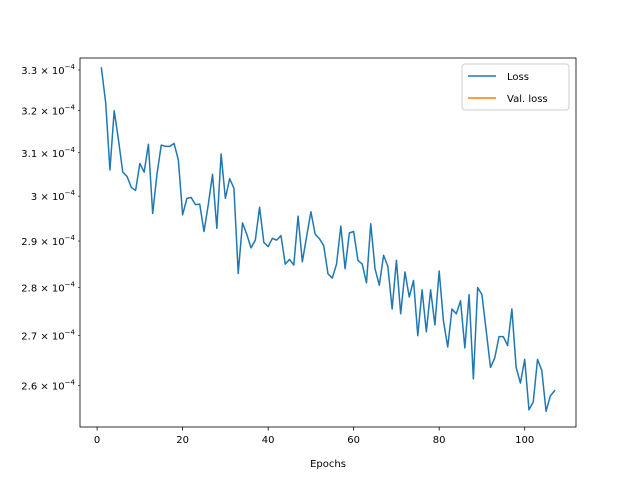 The width and height of the screenshot is (640, 480). Describe the element at coordinates (328, 464) in the screenshot. I see `x-axis-label: Epochs` at that location.